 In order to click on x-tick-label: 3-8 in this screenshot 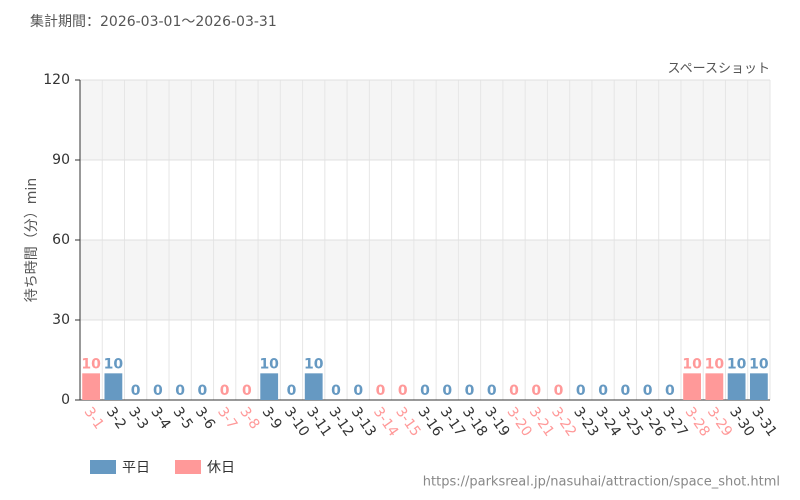, I will do `click(249, 418)`.